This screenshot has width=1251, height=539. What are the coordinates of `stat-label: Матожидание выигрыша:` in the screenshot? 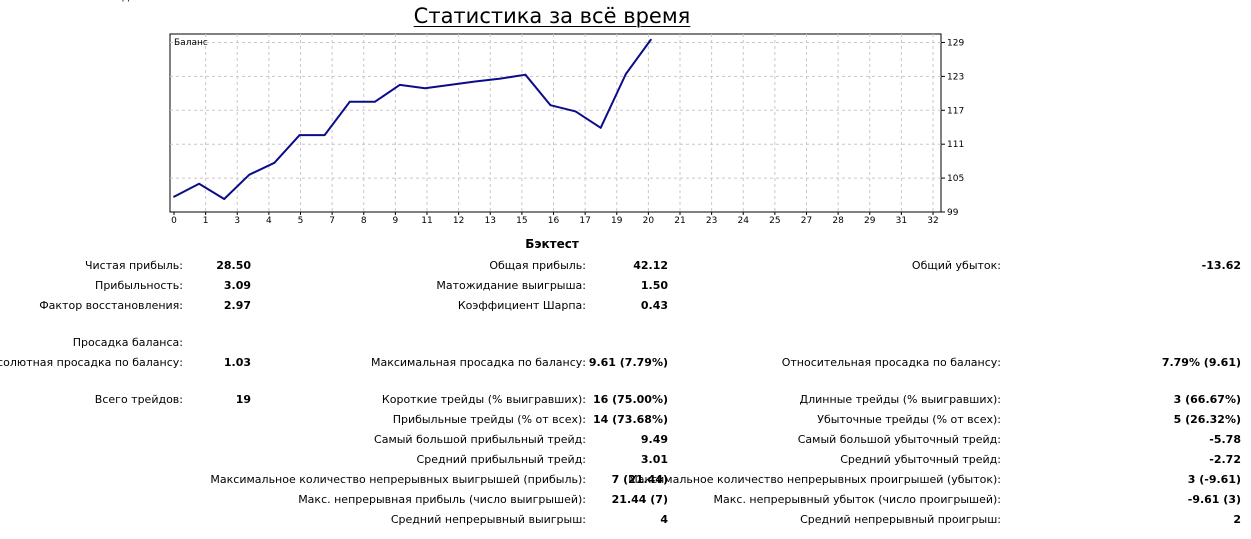 It's located at (511, 285).